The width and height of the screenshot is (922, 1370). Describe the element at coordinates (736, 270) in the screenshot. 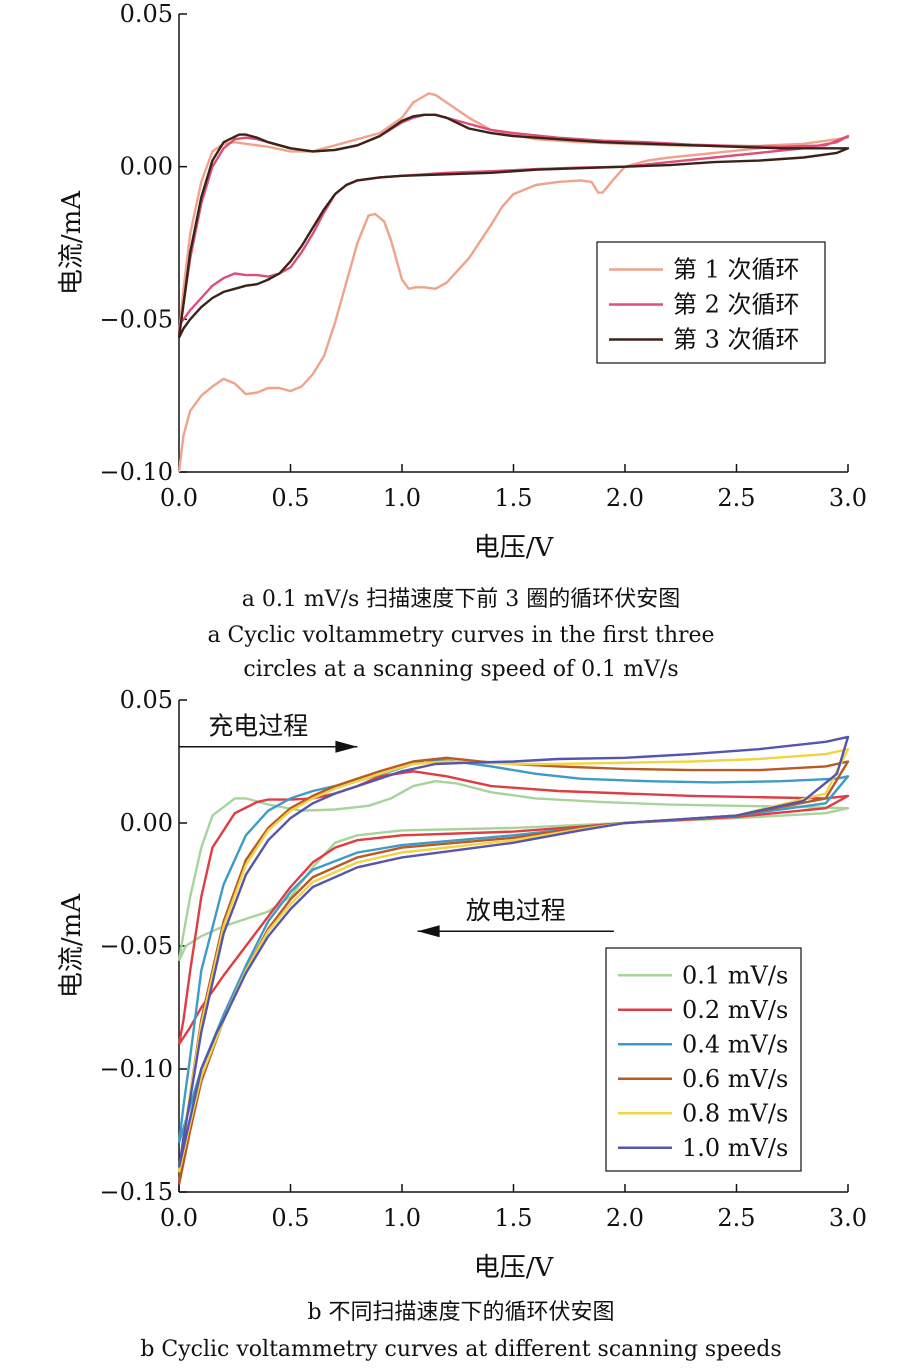

I see `legend-entry: 第 1 次循环` at that location.